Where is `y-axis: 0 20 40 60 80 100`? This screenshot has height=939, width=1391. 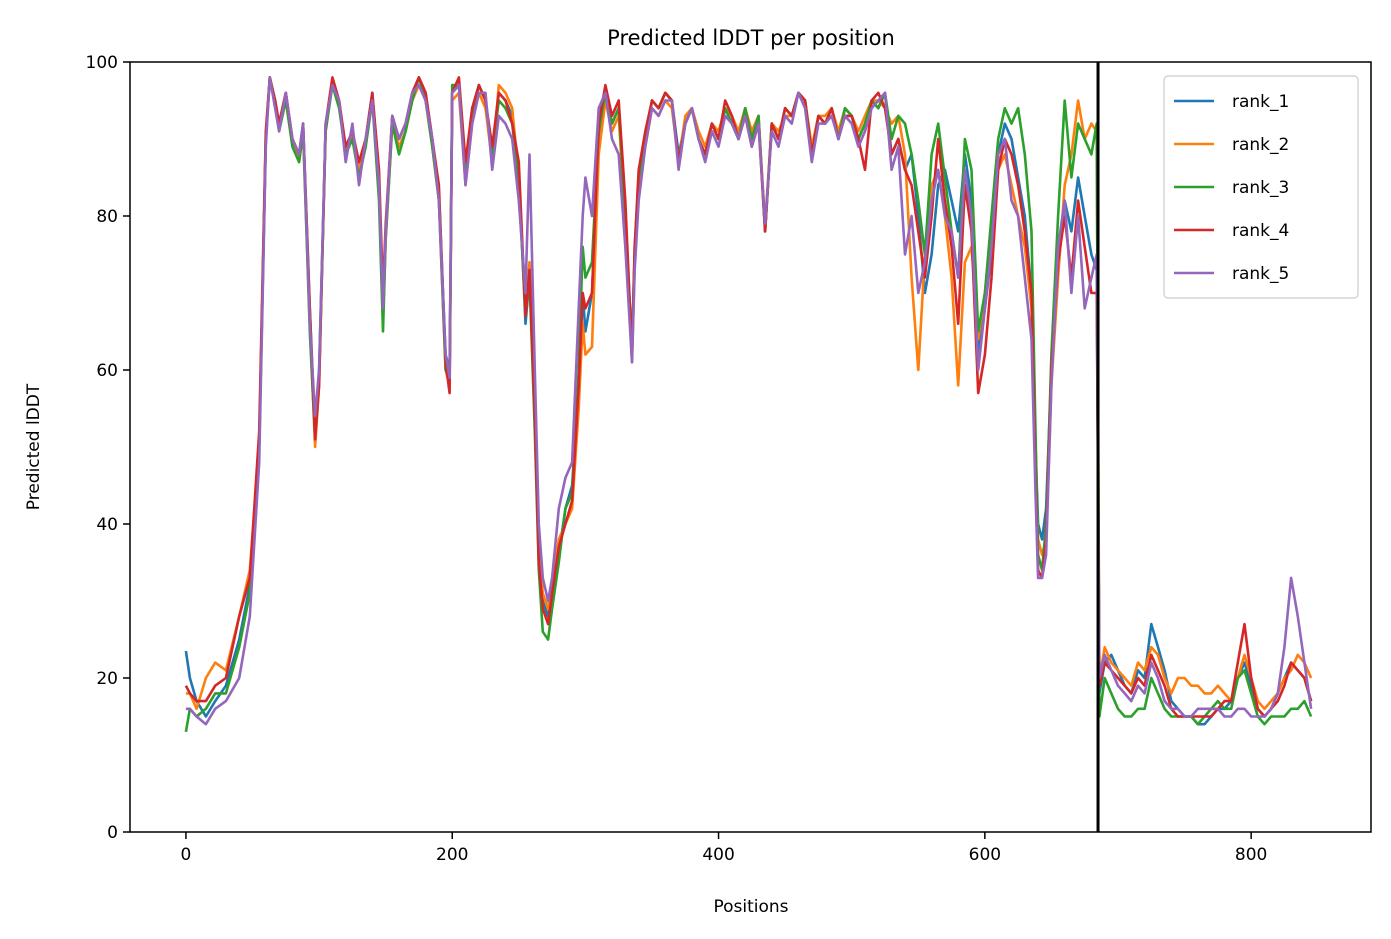
y-axis: 0 20 40 60 80 100 is located at coordinates (108, 448).